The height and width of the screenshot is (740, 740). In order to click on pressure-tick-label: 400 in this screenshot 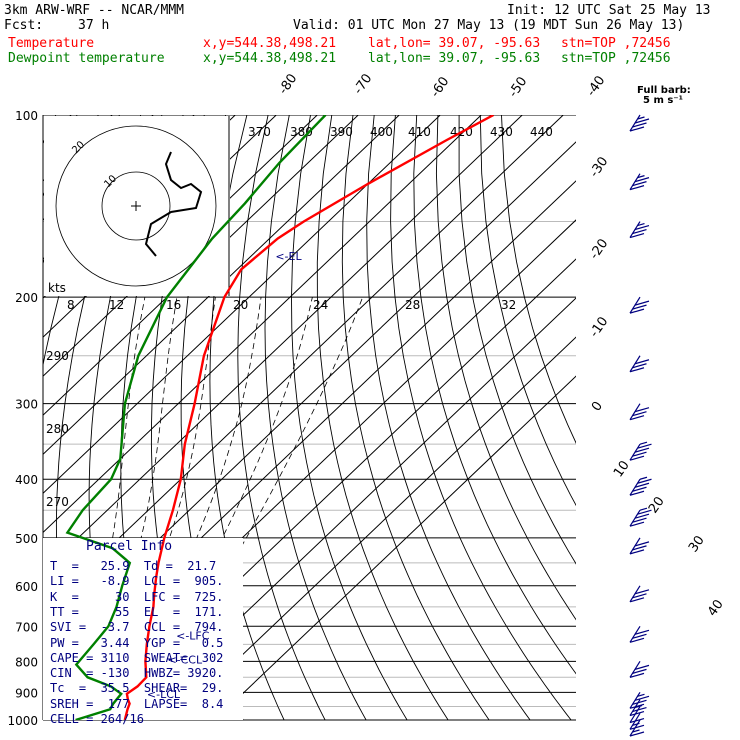, I will do `click(26, 480)`.